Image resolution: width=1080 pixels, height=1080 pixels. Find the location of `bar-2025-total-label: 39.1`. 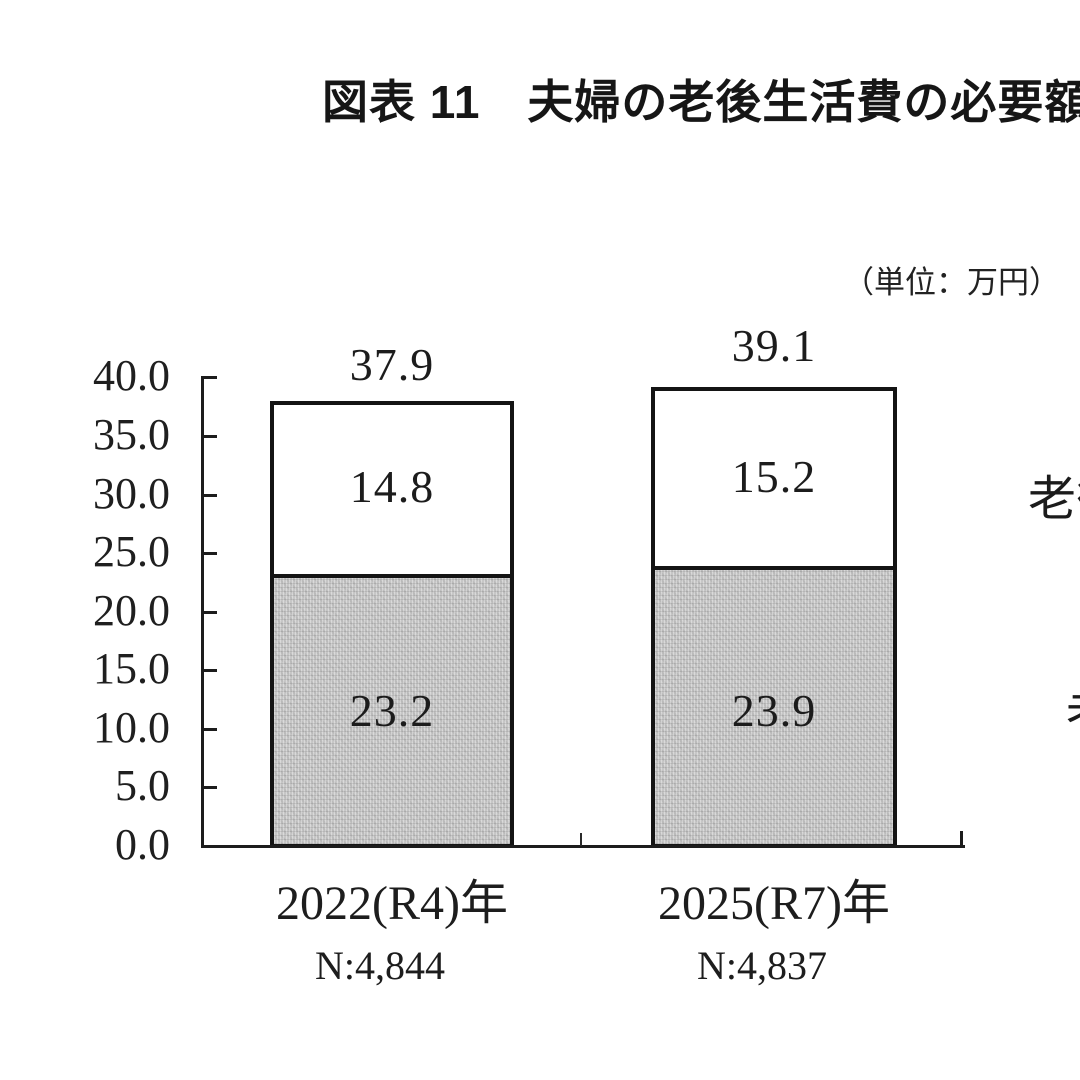

bar-2025-total-label: 39.1 is located at coordinates (774, 345).